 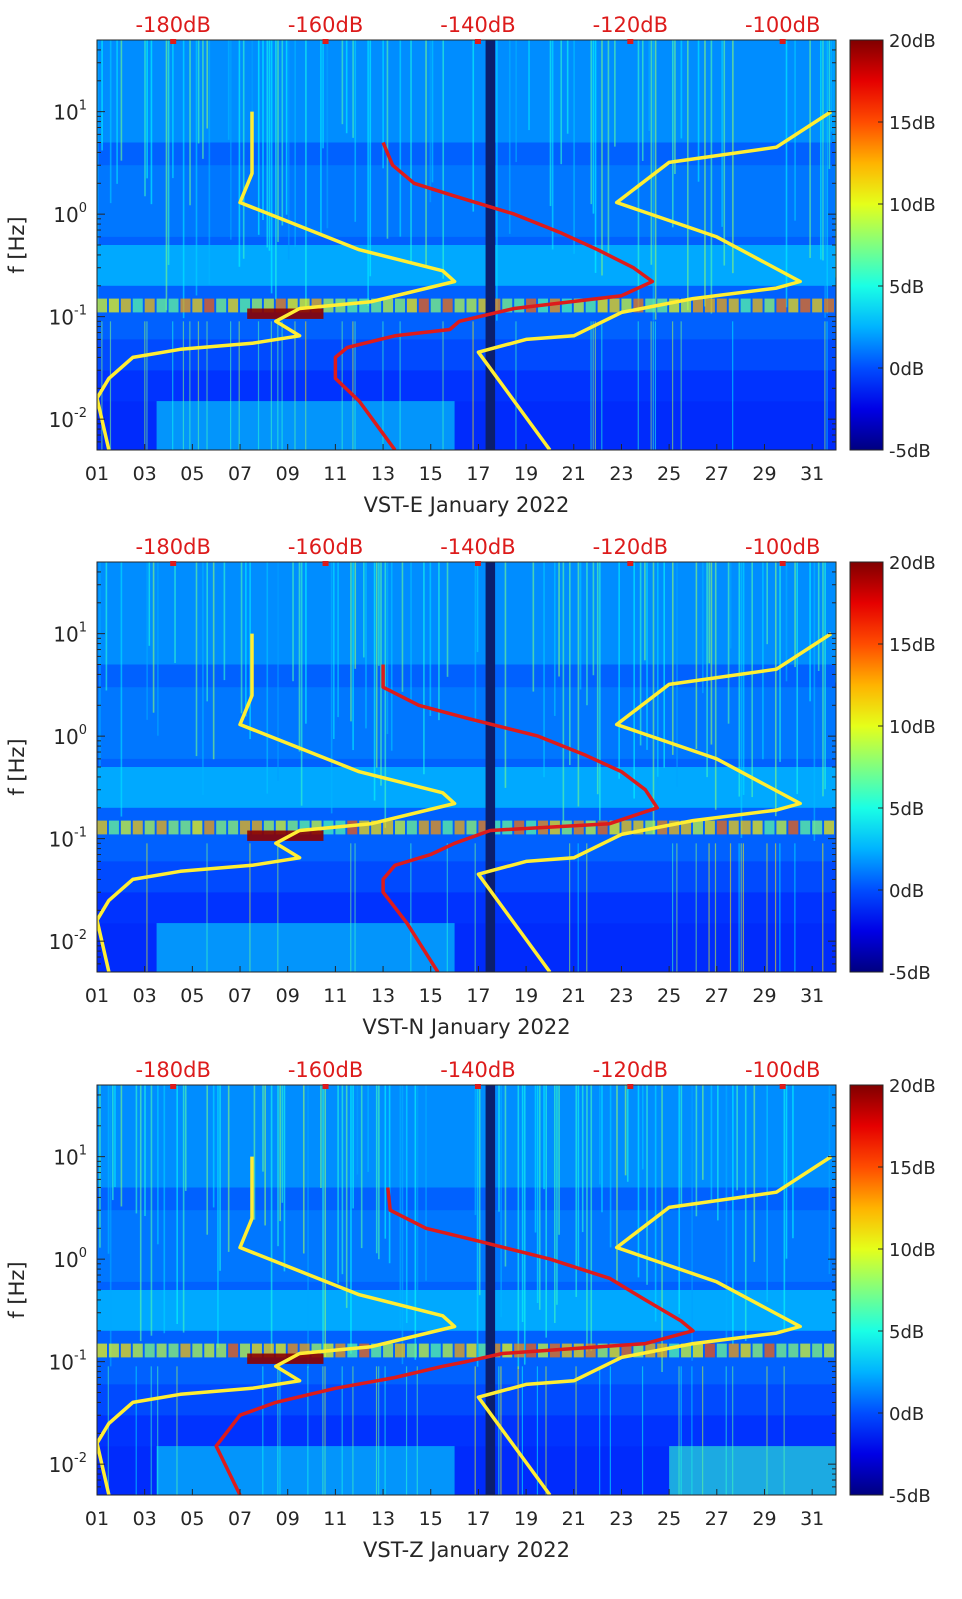 I want to click on top-db-tick-label: -140dB, so click(x=477, y=547).